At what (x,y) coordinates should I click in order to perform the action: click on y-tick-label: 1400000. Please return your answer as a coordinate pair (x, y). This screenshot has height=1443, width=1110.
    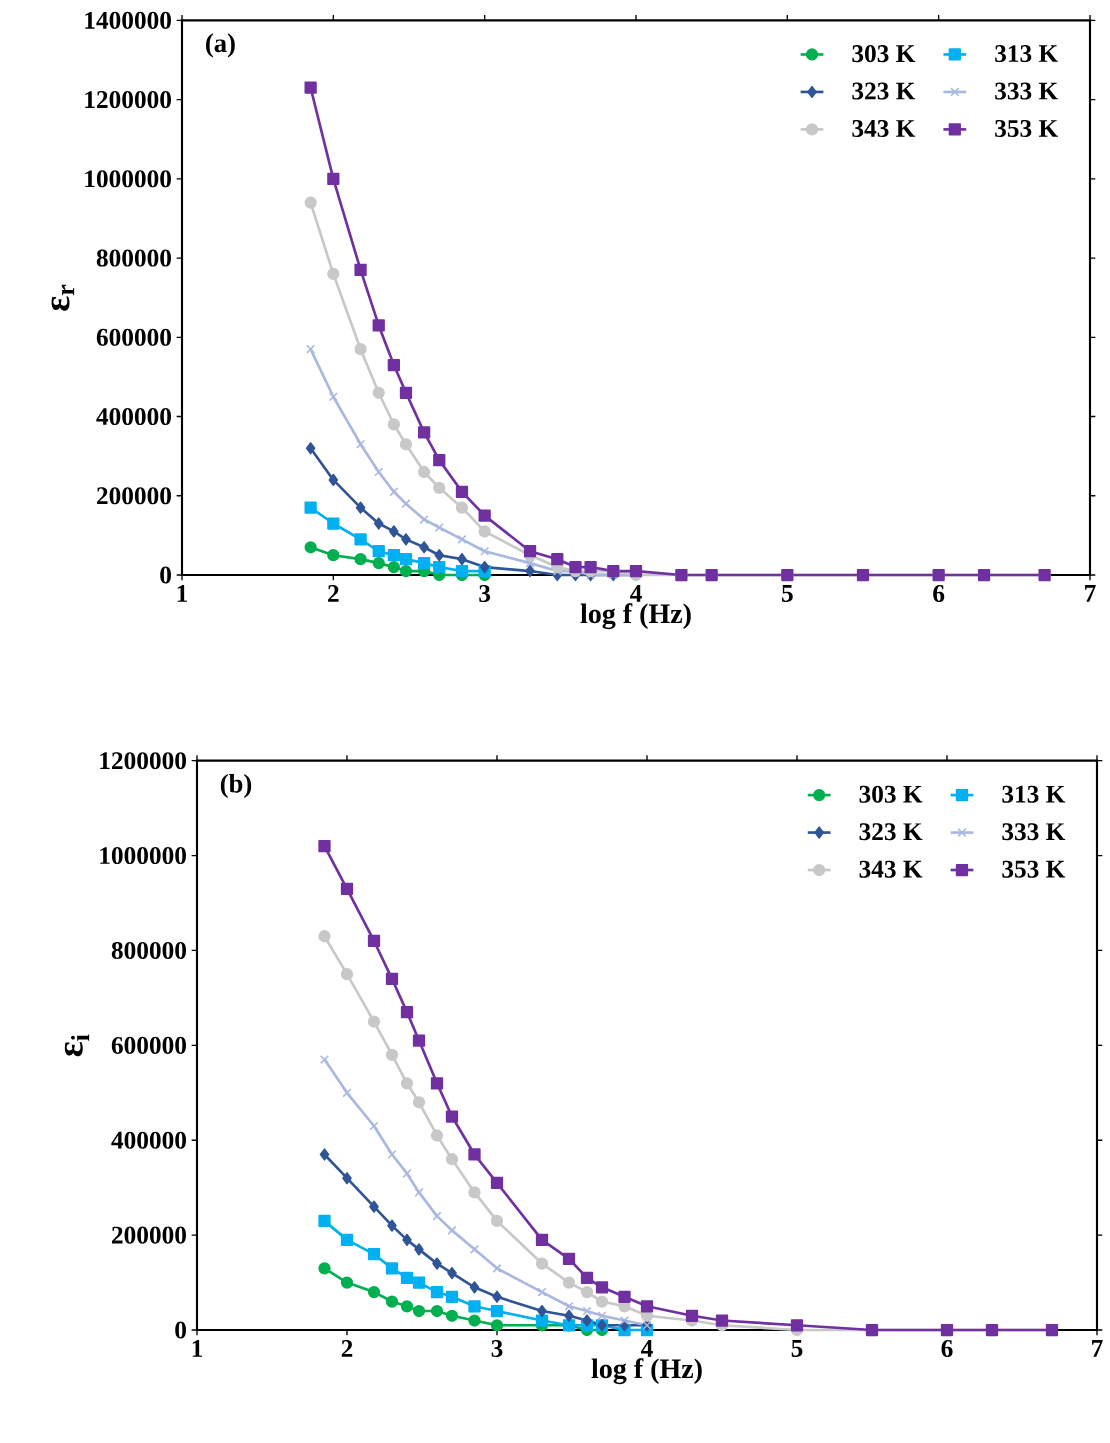
    Looking at the image, I should click on (128, 20).